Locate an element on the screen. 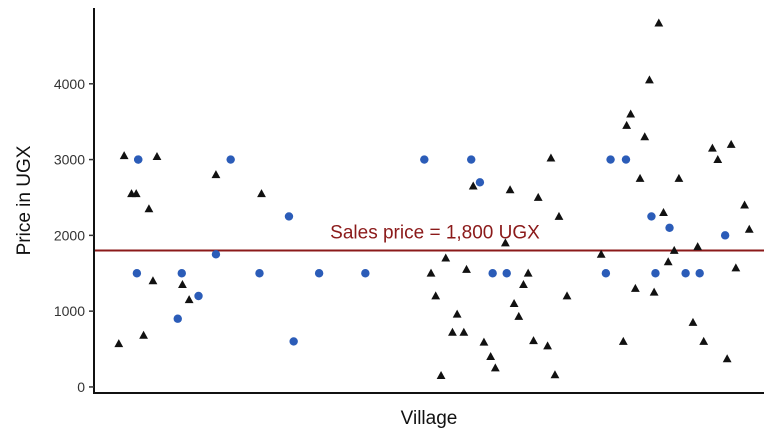 The width and height of the screenshot is (764, 435). y-tick-label: 0 is located at coordinates (81, 387).